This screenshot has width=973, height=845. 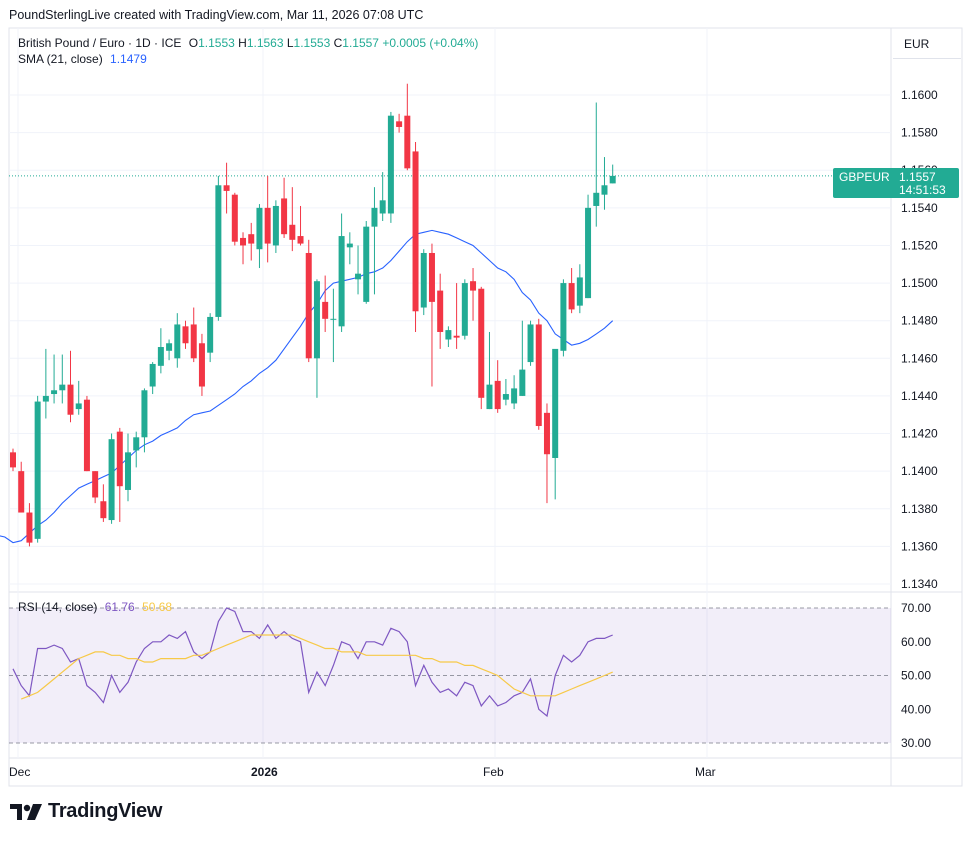 What do you see at coordinates (128, 59) in the screenshot?
I see `sma-value: 1.1479` at bounding box center [128, 59].